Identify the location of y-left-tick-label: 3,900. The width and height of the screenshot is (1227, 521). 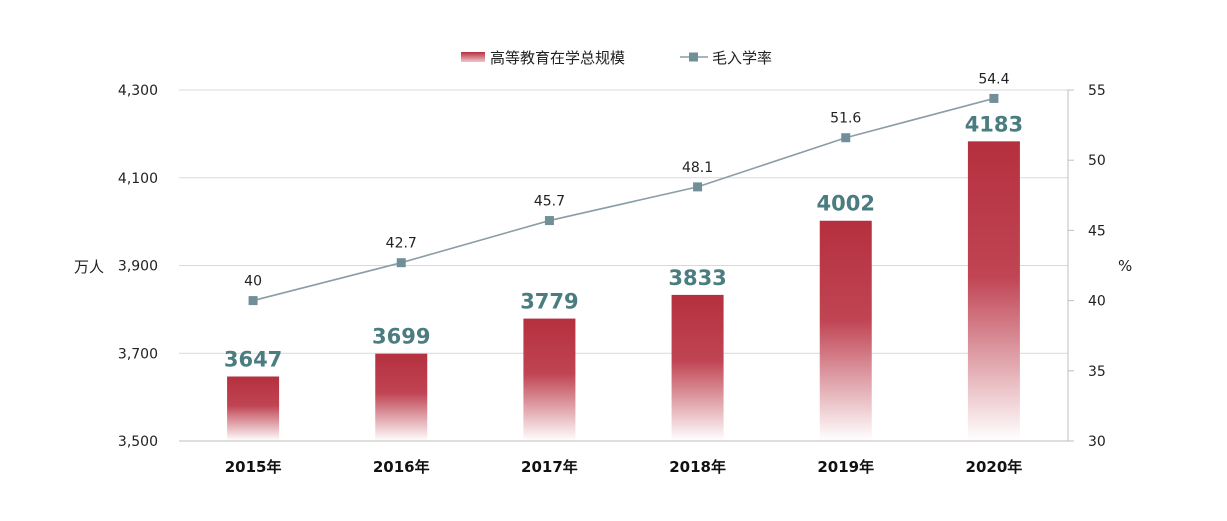
(138, 267).